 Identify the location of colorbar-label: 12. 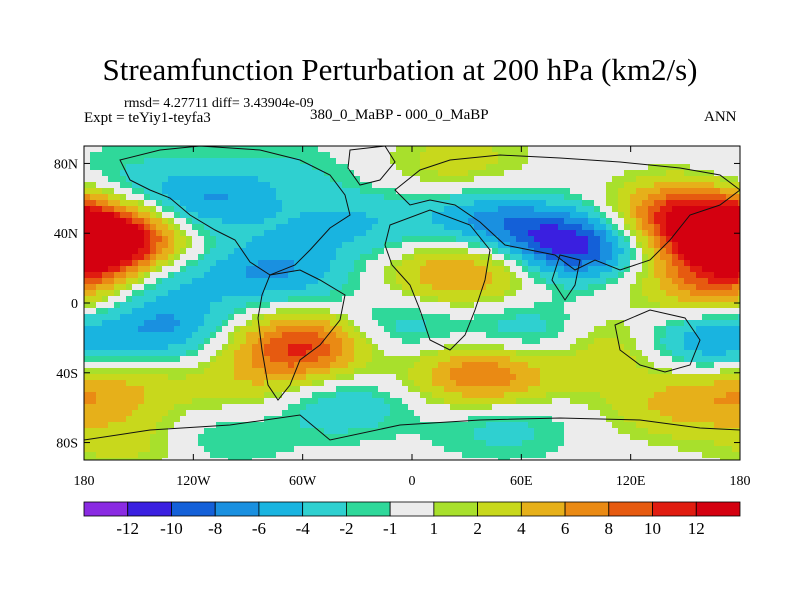
(696, 528).